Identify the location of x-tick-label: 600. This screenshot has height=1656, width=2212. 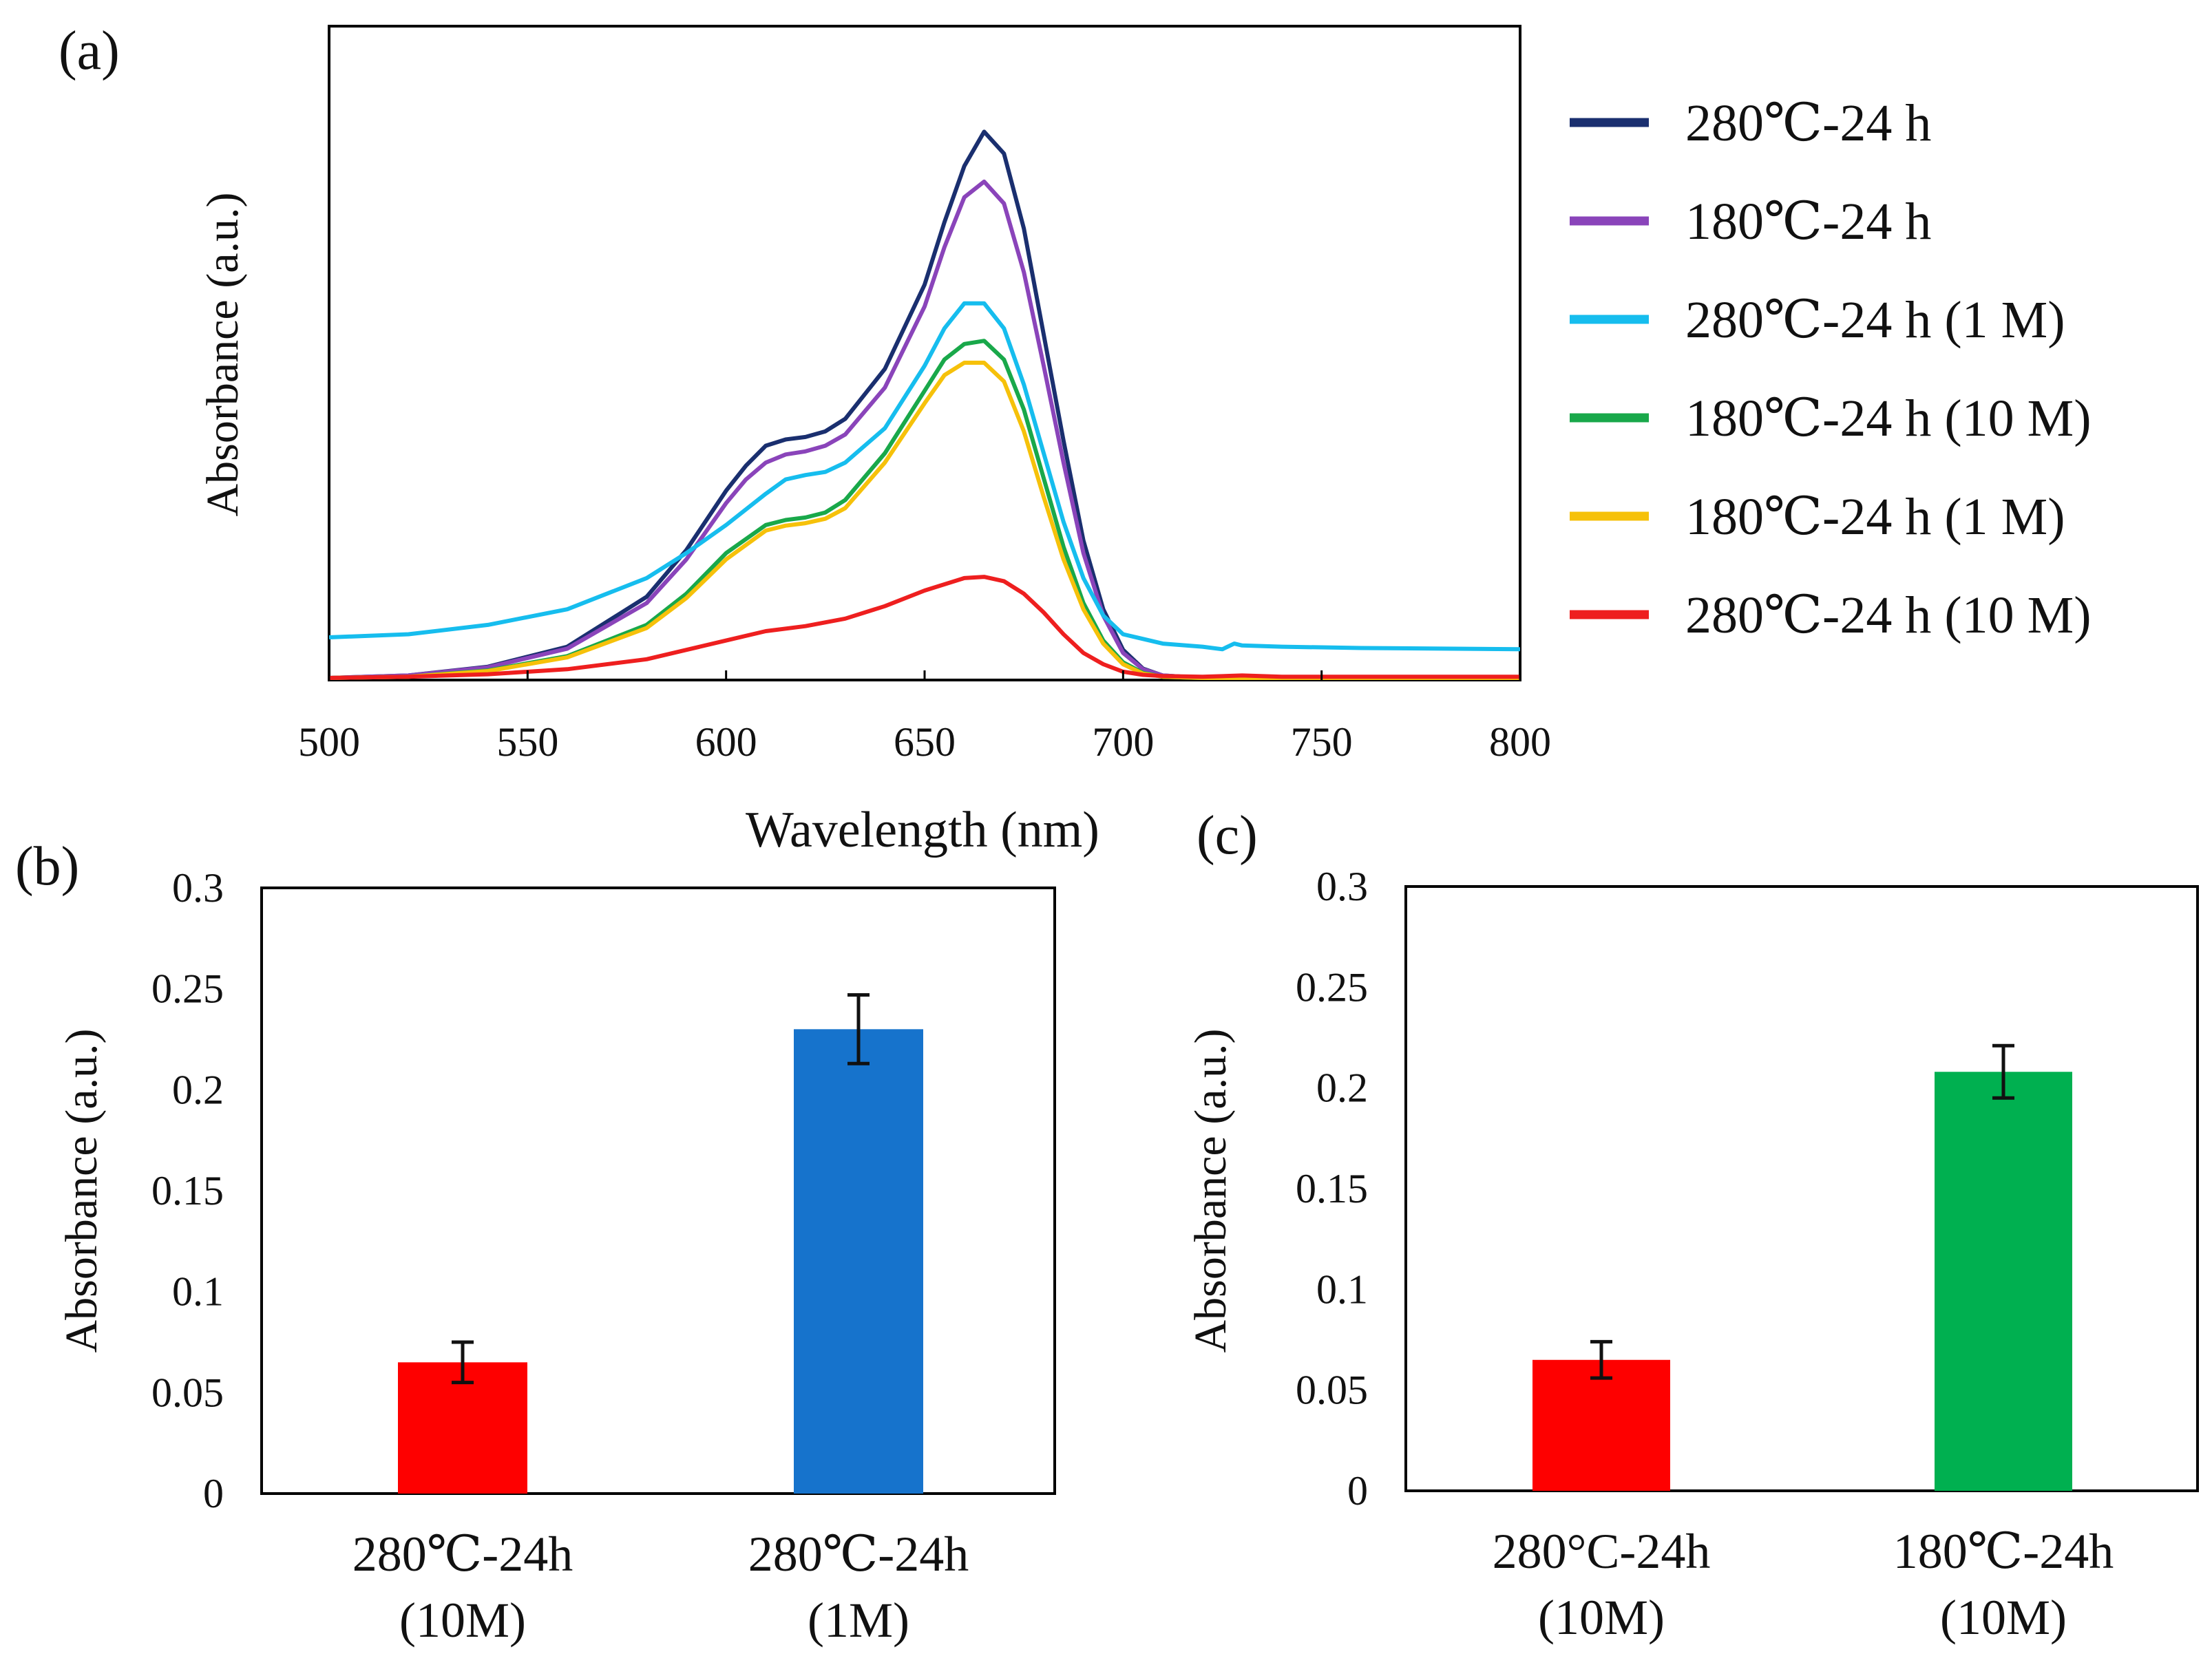
(726, 742).